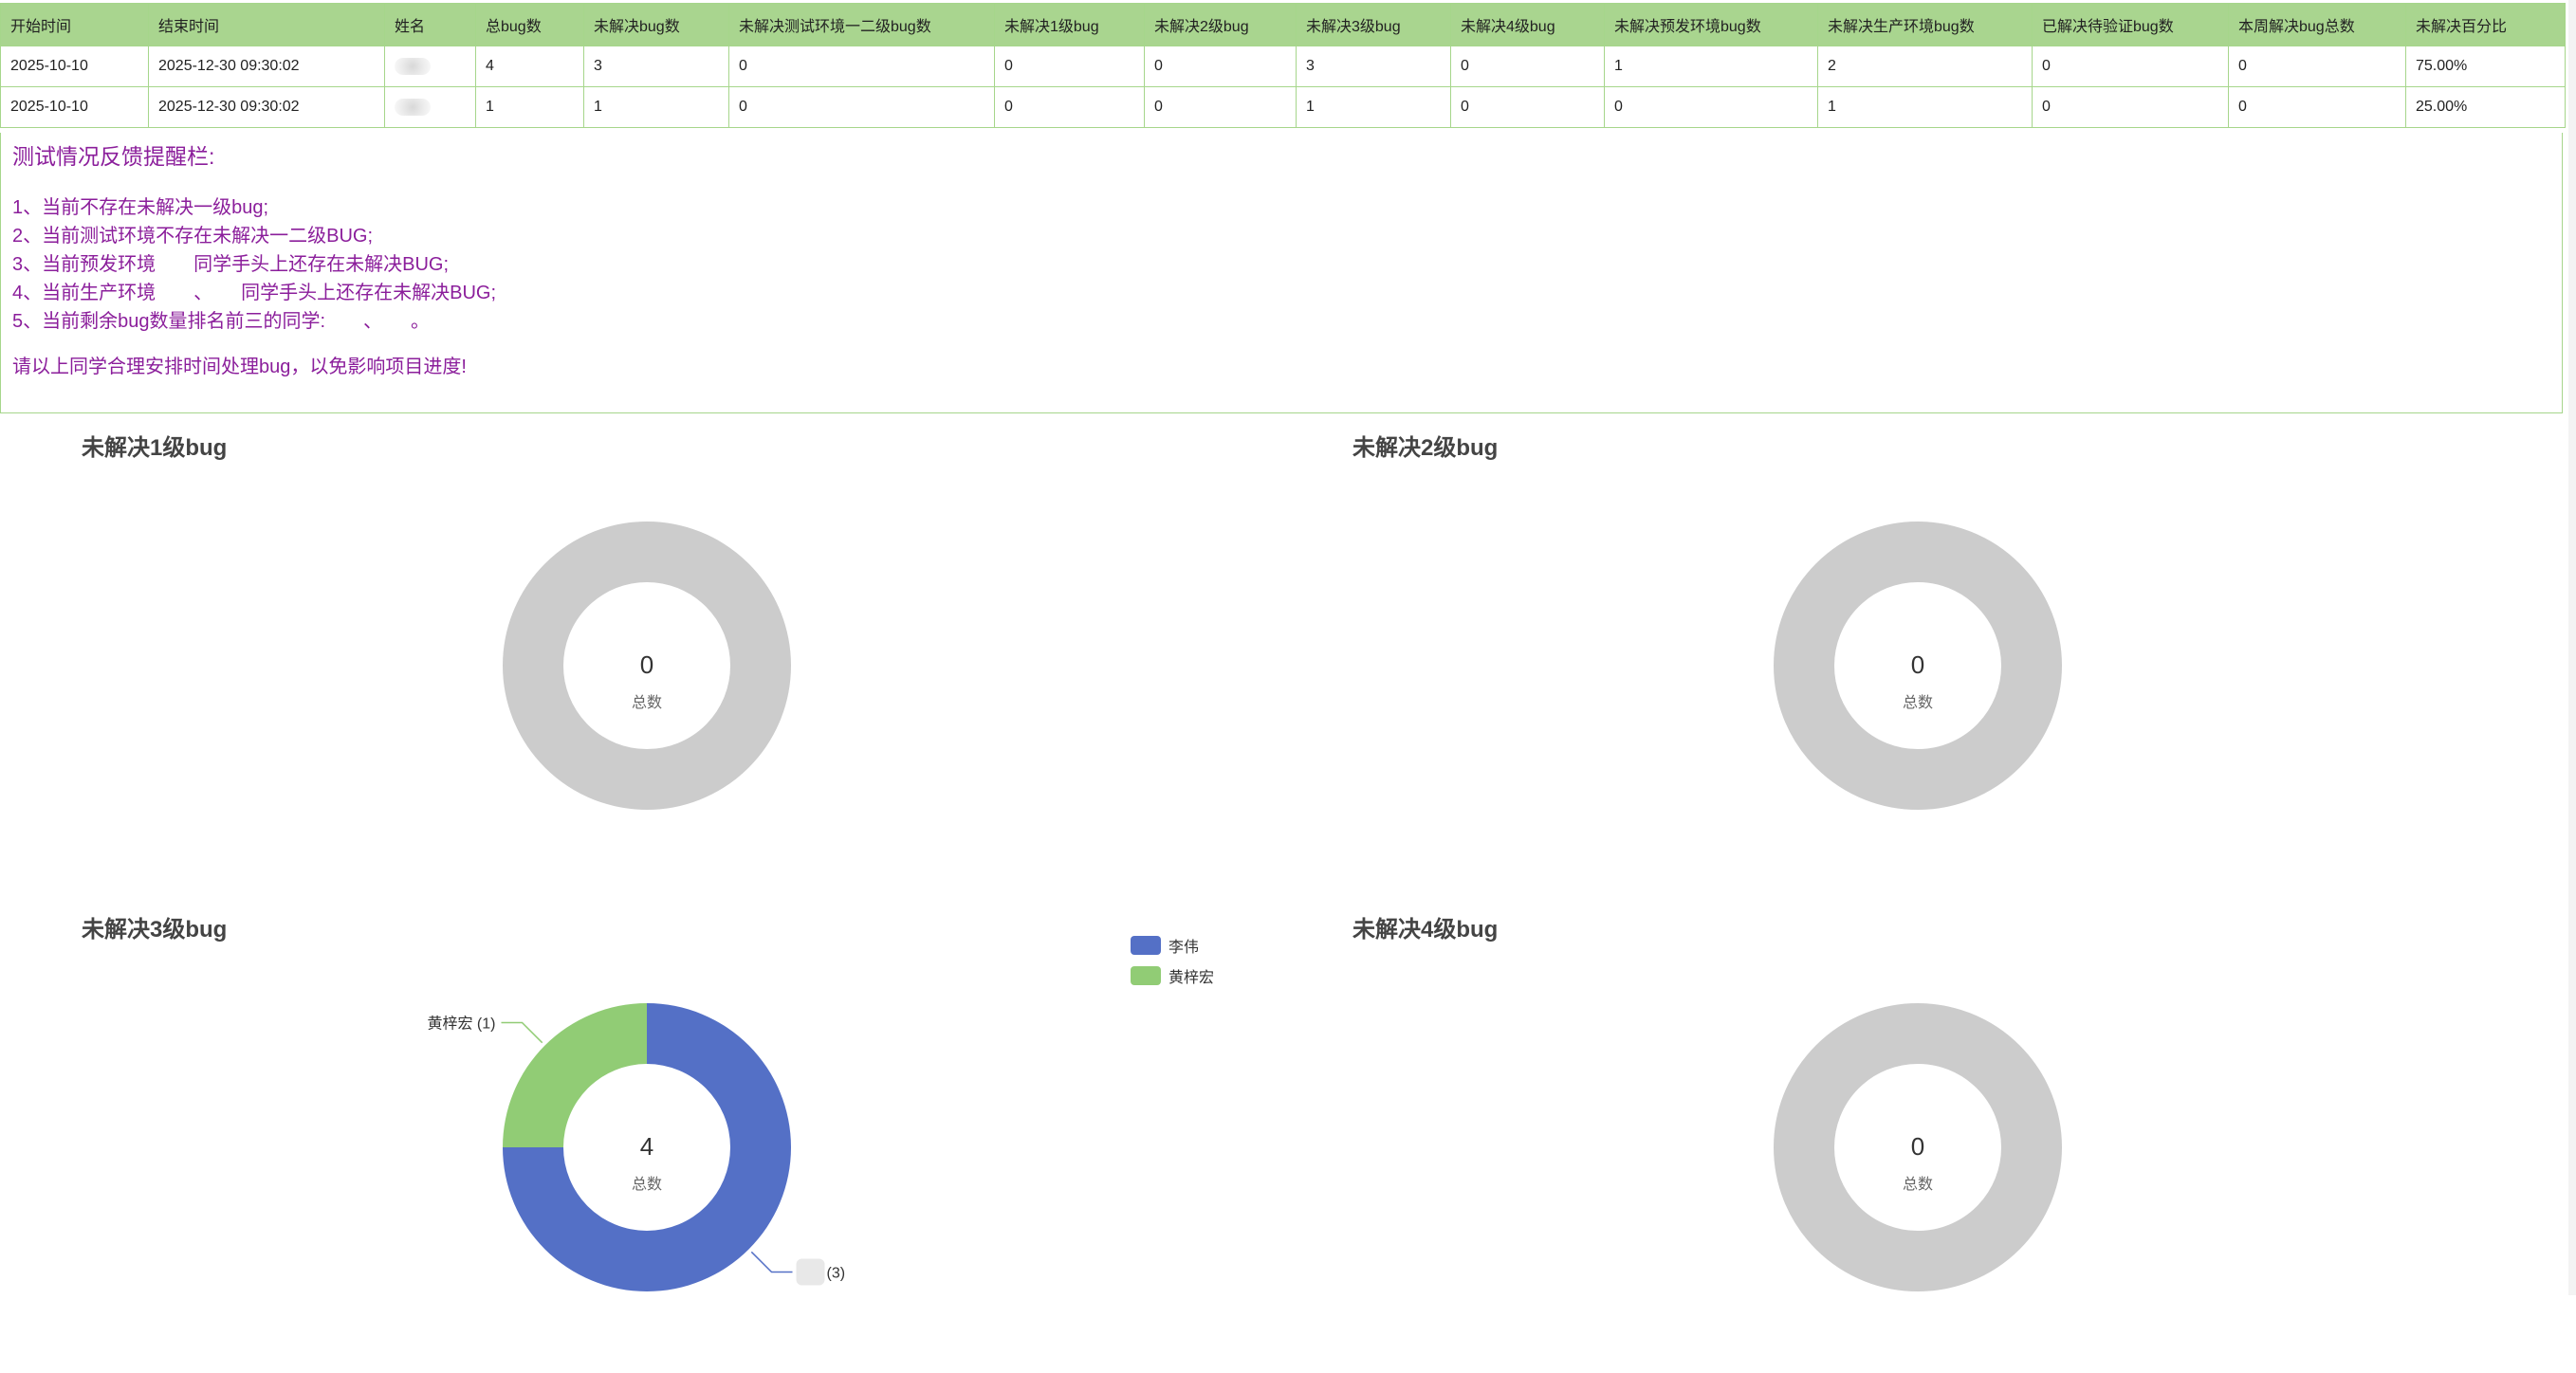 This screenshot has height=1373, width=2576. I want to click on col-unresolved-prod: 未解决生产环境bug数, so click(1925, 24).